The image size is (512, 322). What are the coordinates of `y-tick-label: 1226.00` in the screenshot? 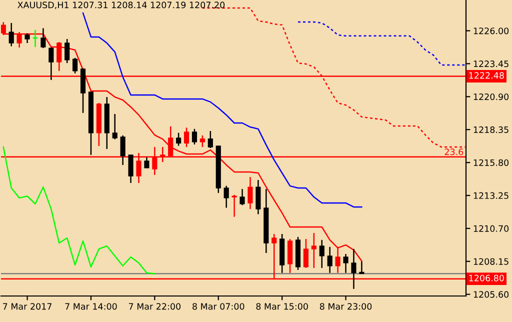 It's located at (491, 31).